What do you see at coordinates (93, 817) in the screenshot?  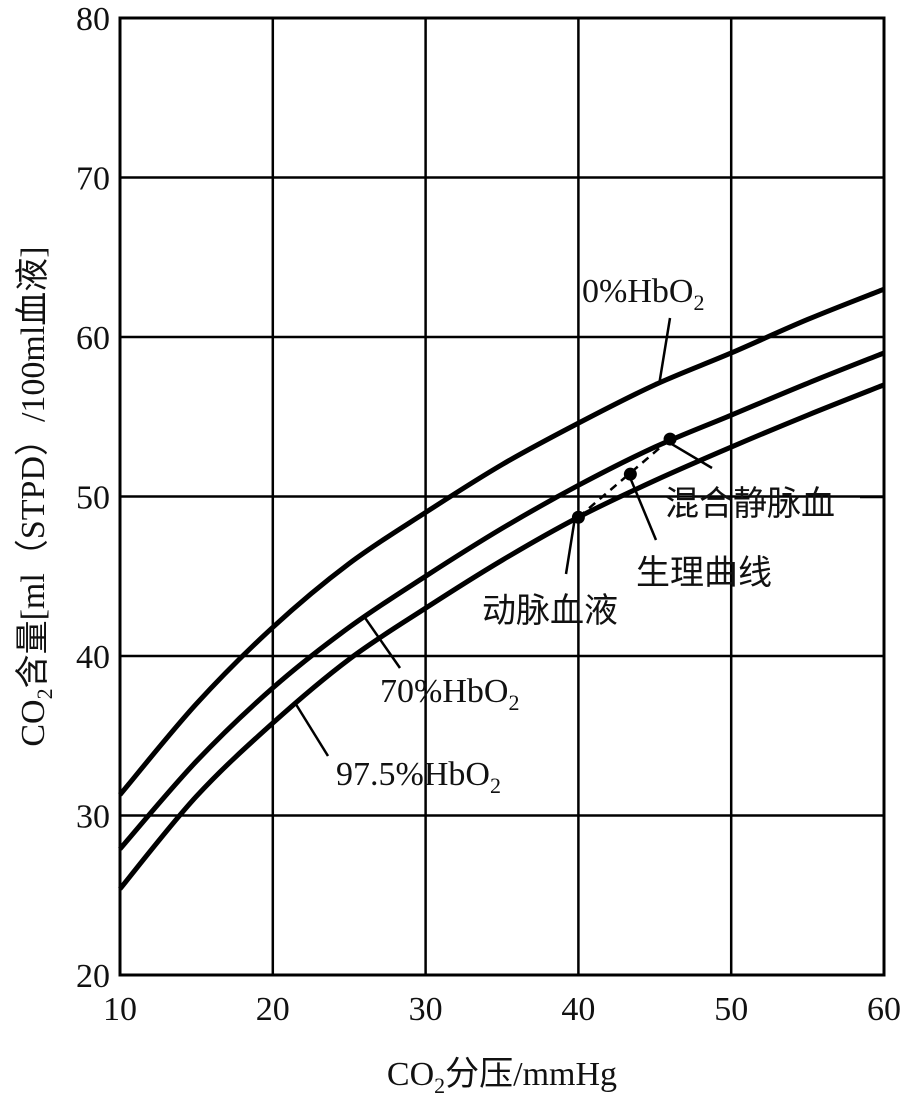 I see `y-tick-label-30: 30` at bounding box center [93, 817].